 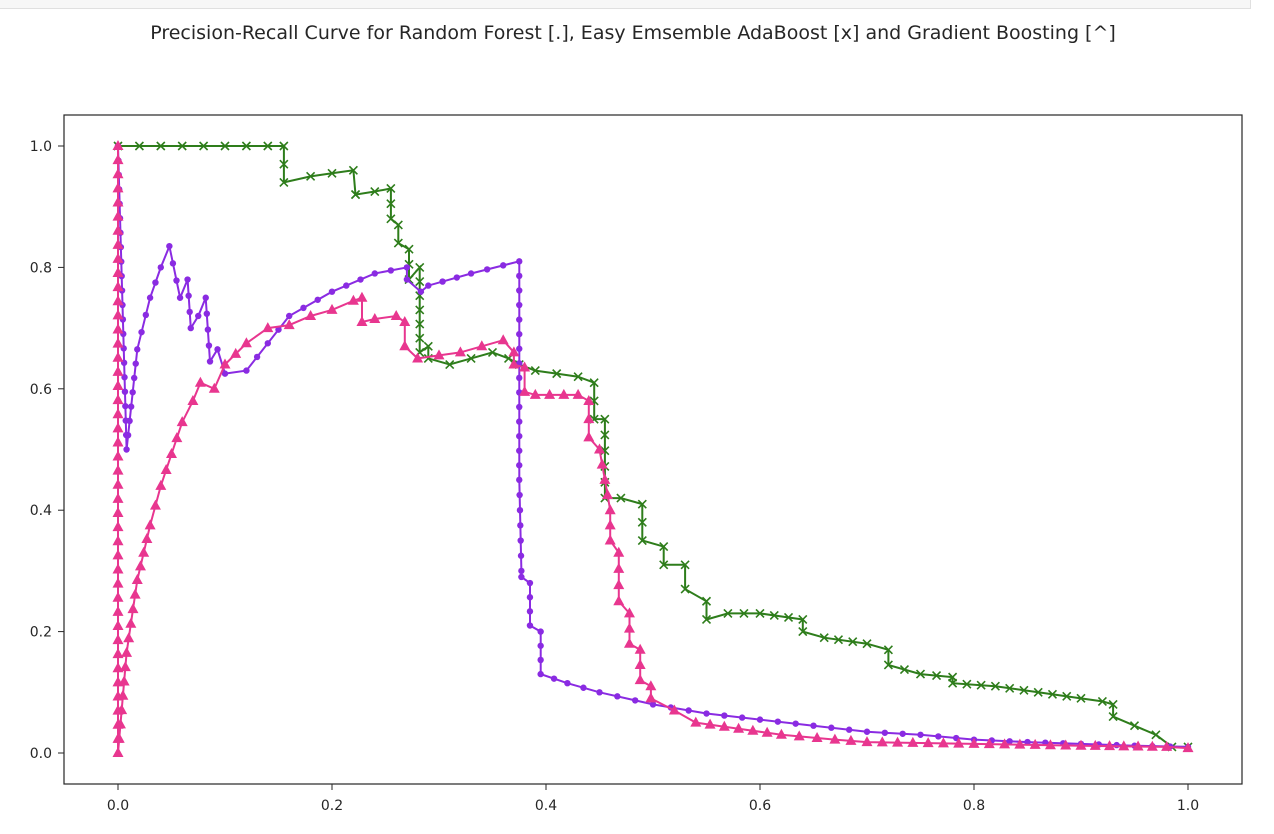 What do you see at coordinates (546, 806) in the screenshot?
I see `x-tick-label: 0.4` at bounding box center [546, 806].